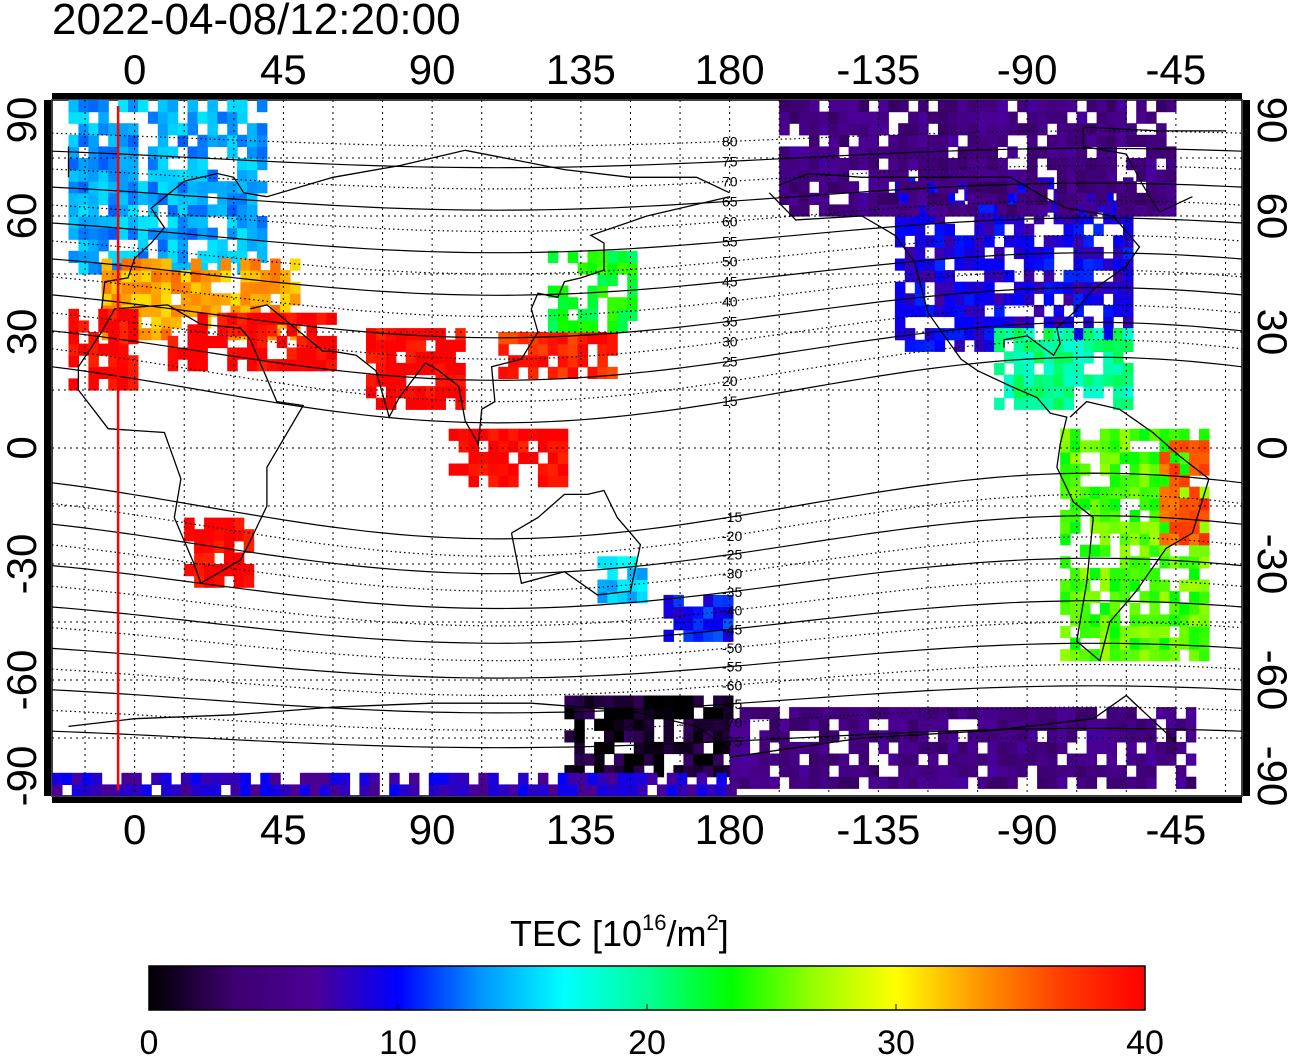 The height and width of the screenshot is (1057, 1294). I want to click on plot-title: 2022-04-08/12:20:00, so click(256, 22).